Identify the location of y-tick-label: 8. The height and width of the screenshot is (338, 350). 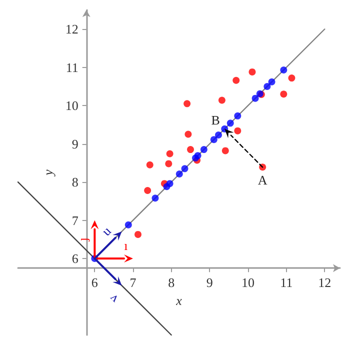
(75, 182).